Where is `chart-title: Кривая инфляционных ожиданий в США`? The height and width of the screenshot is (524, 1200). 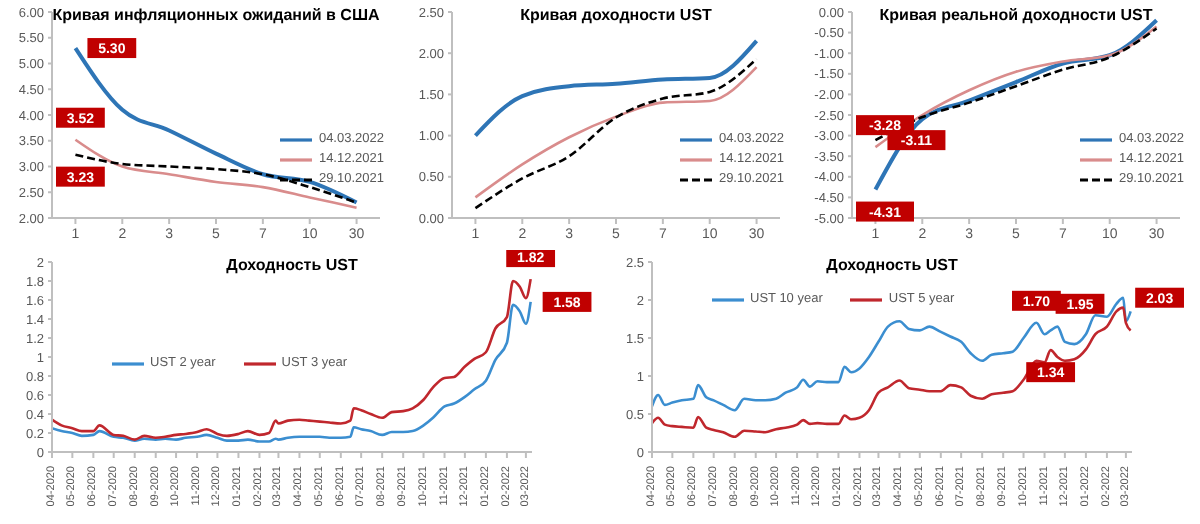
chart-title: Кривая инфляционных ожиданий в США is located at coordinates (216, 15).